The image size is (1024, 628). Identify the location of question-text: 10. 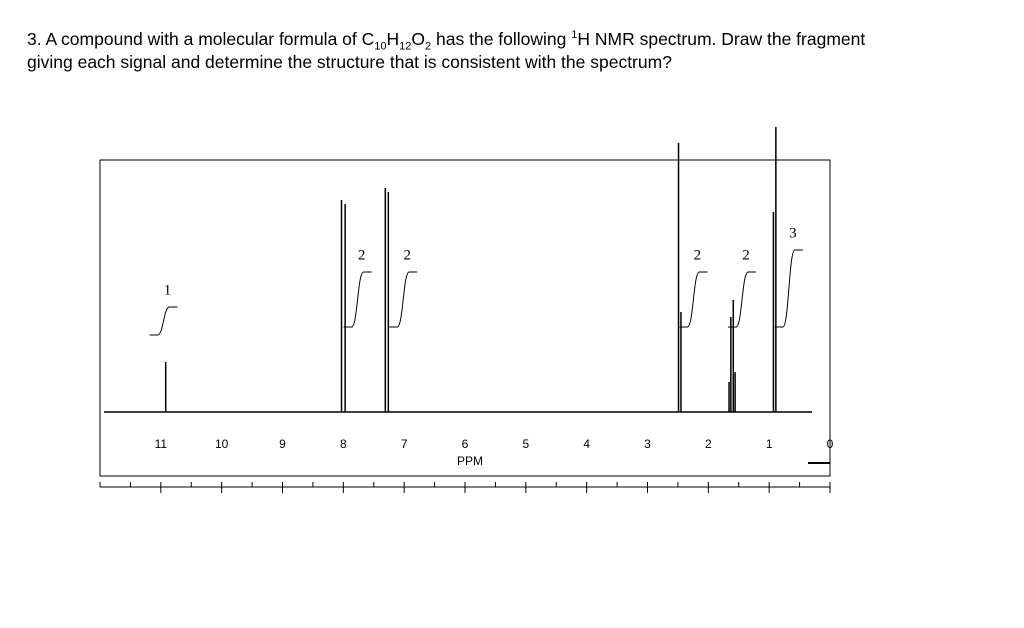
(380, 46).